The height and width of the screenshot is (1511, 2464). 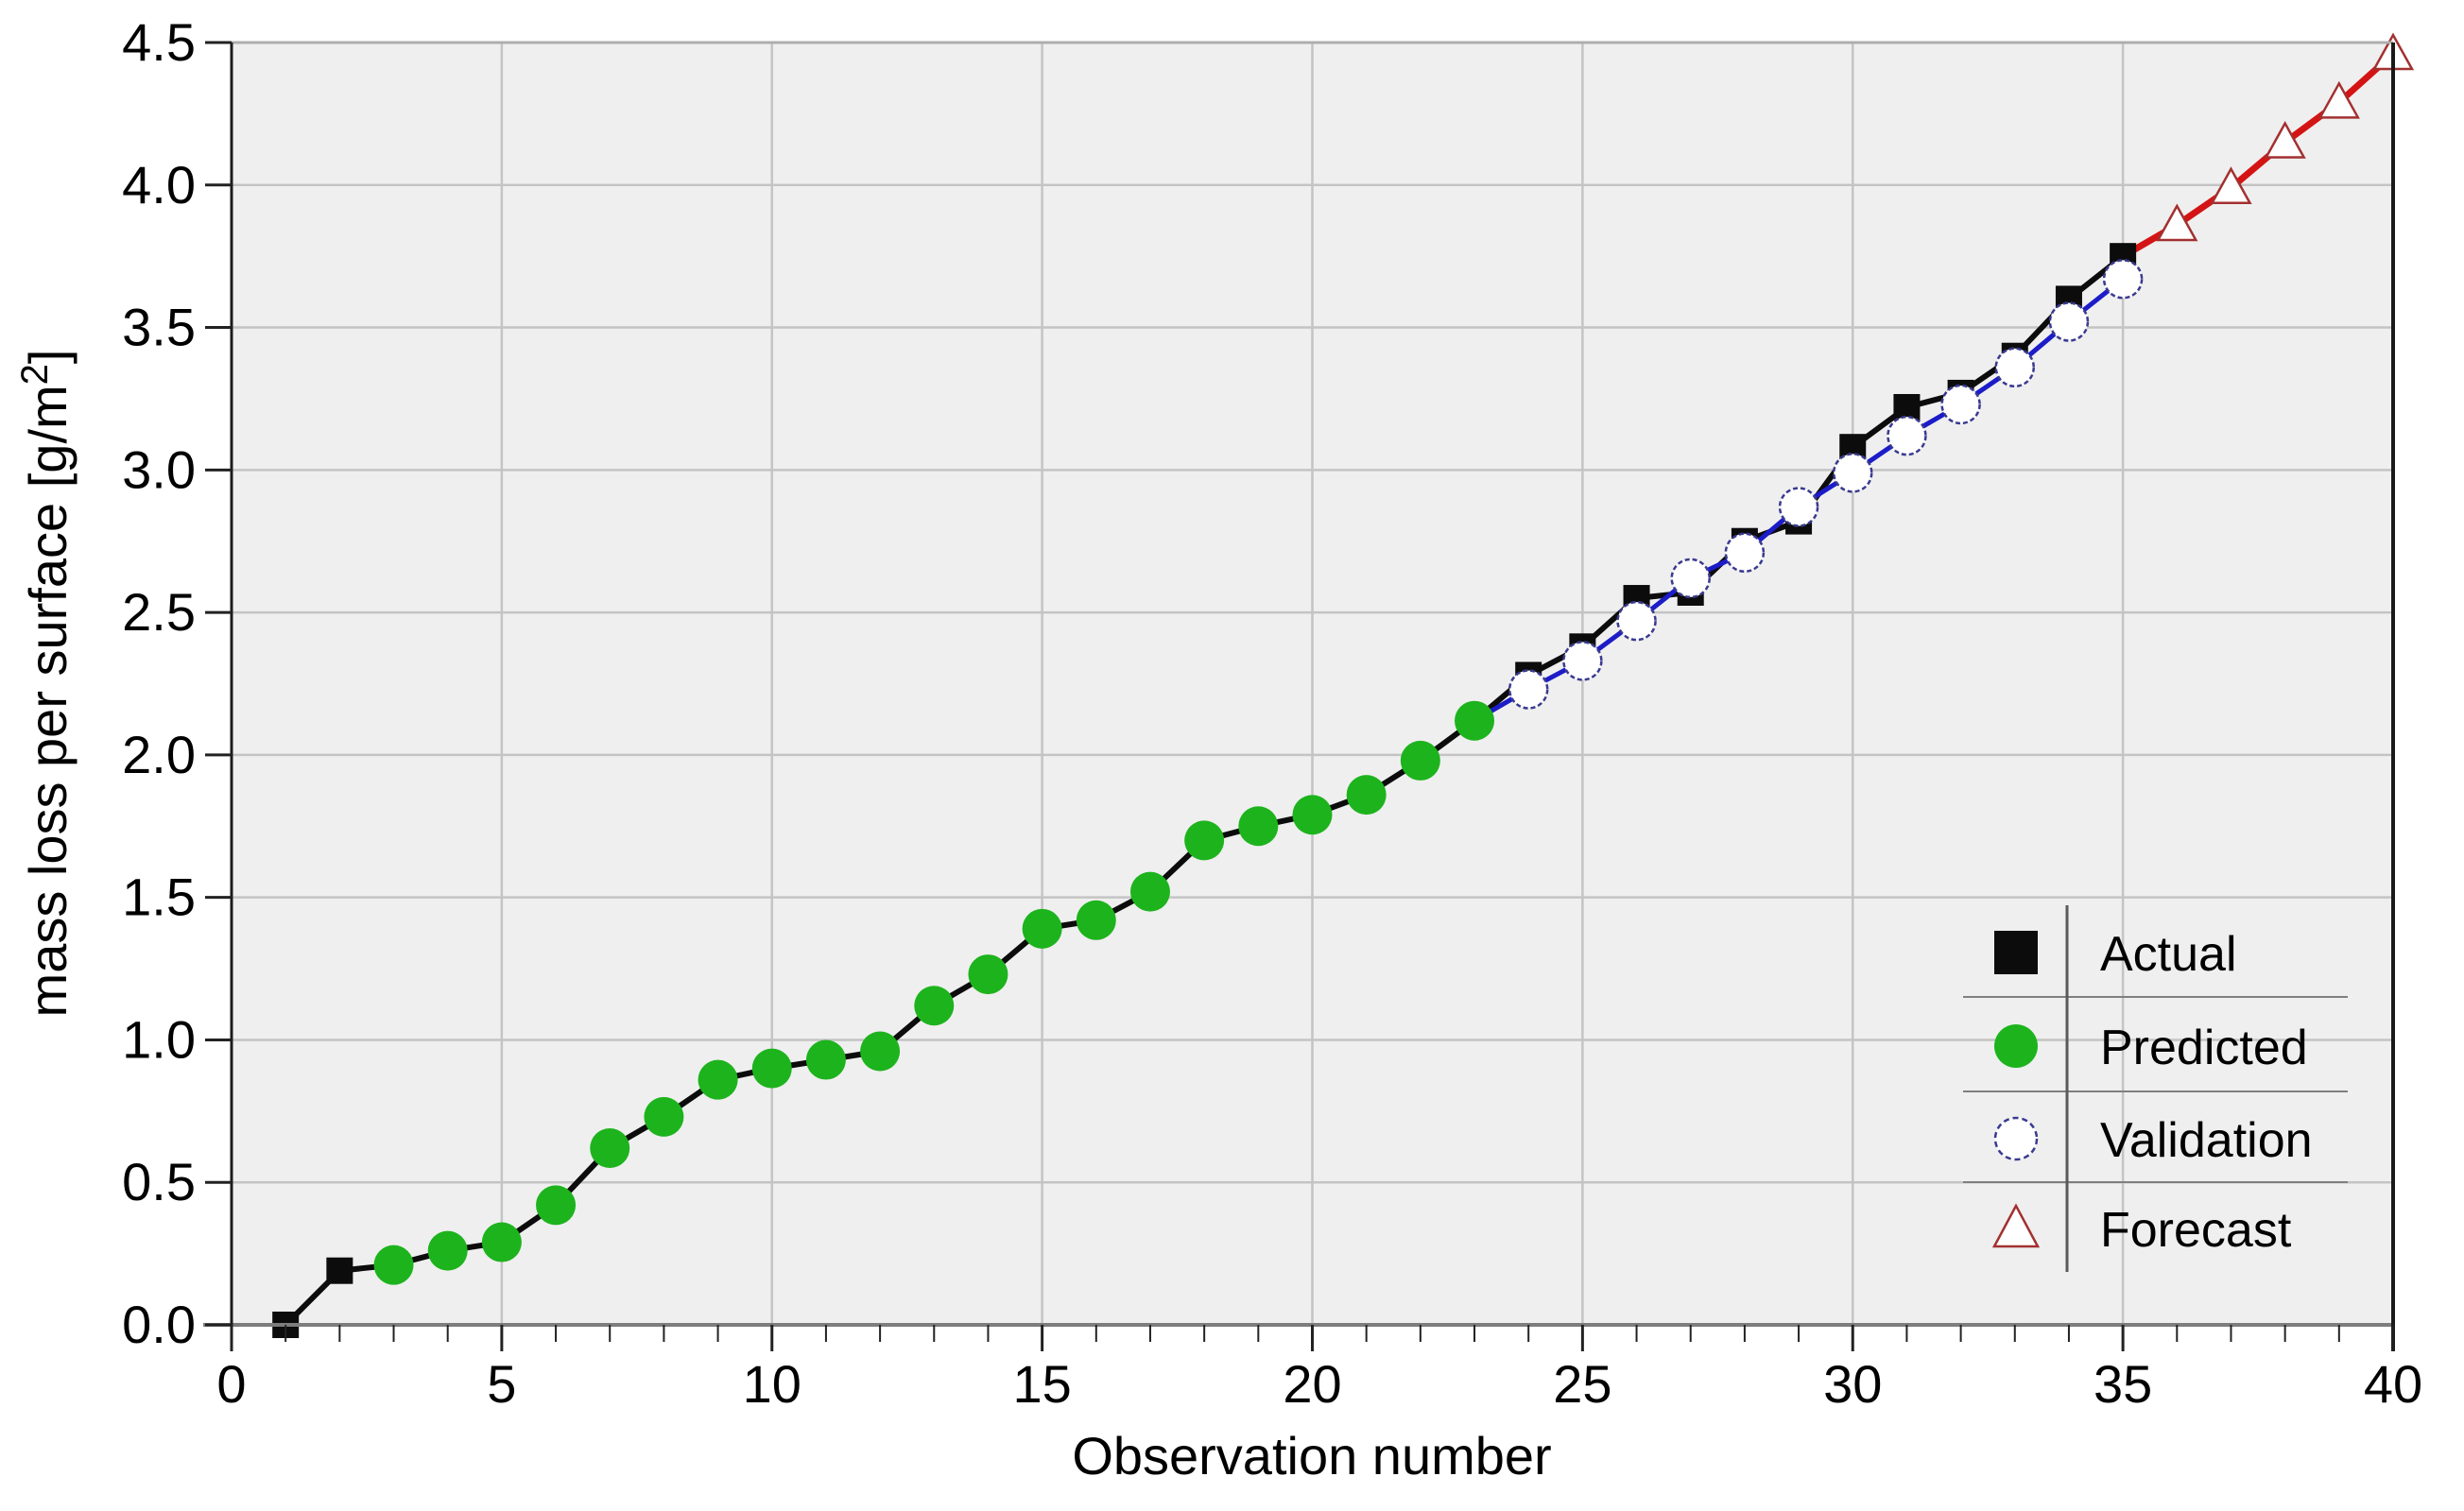 I want to click on legend-item-label: Validation, so click(x=2206, y=1140).